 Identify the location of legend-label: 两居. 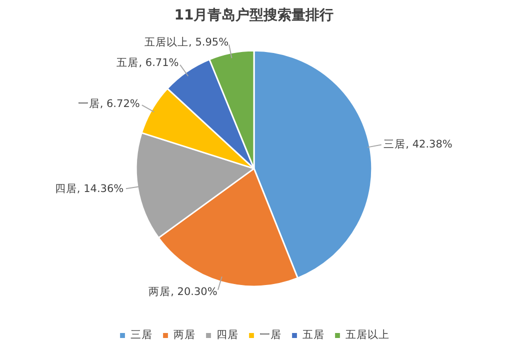
(185, 335).